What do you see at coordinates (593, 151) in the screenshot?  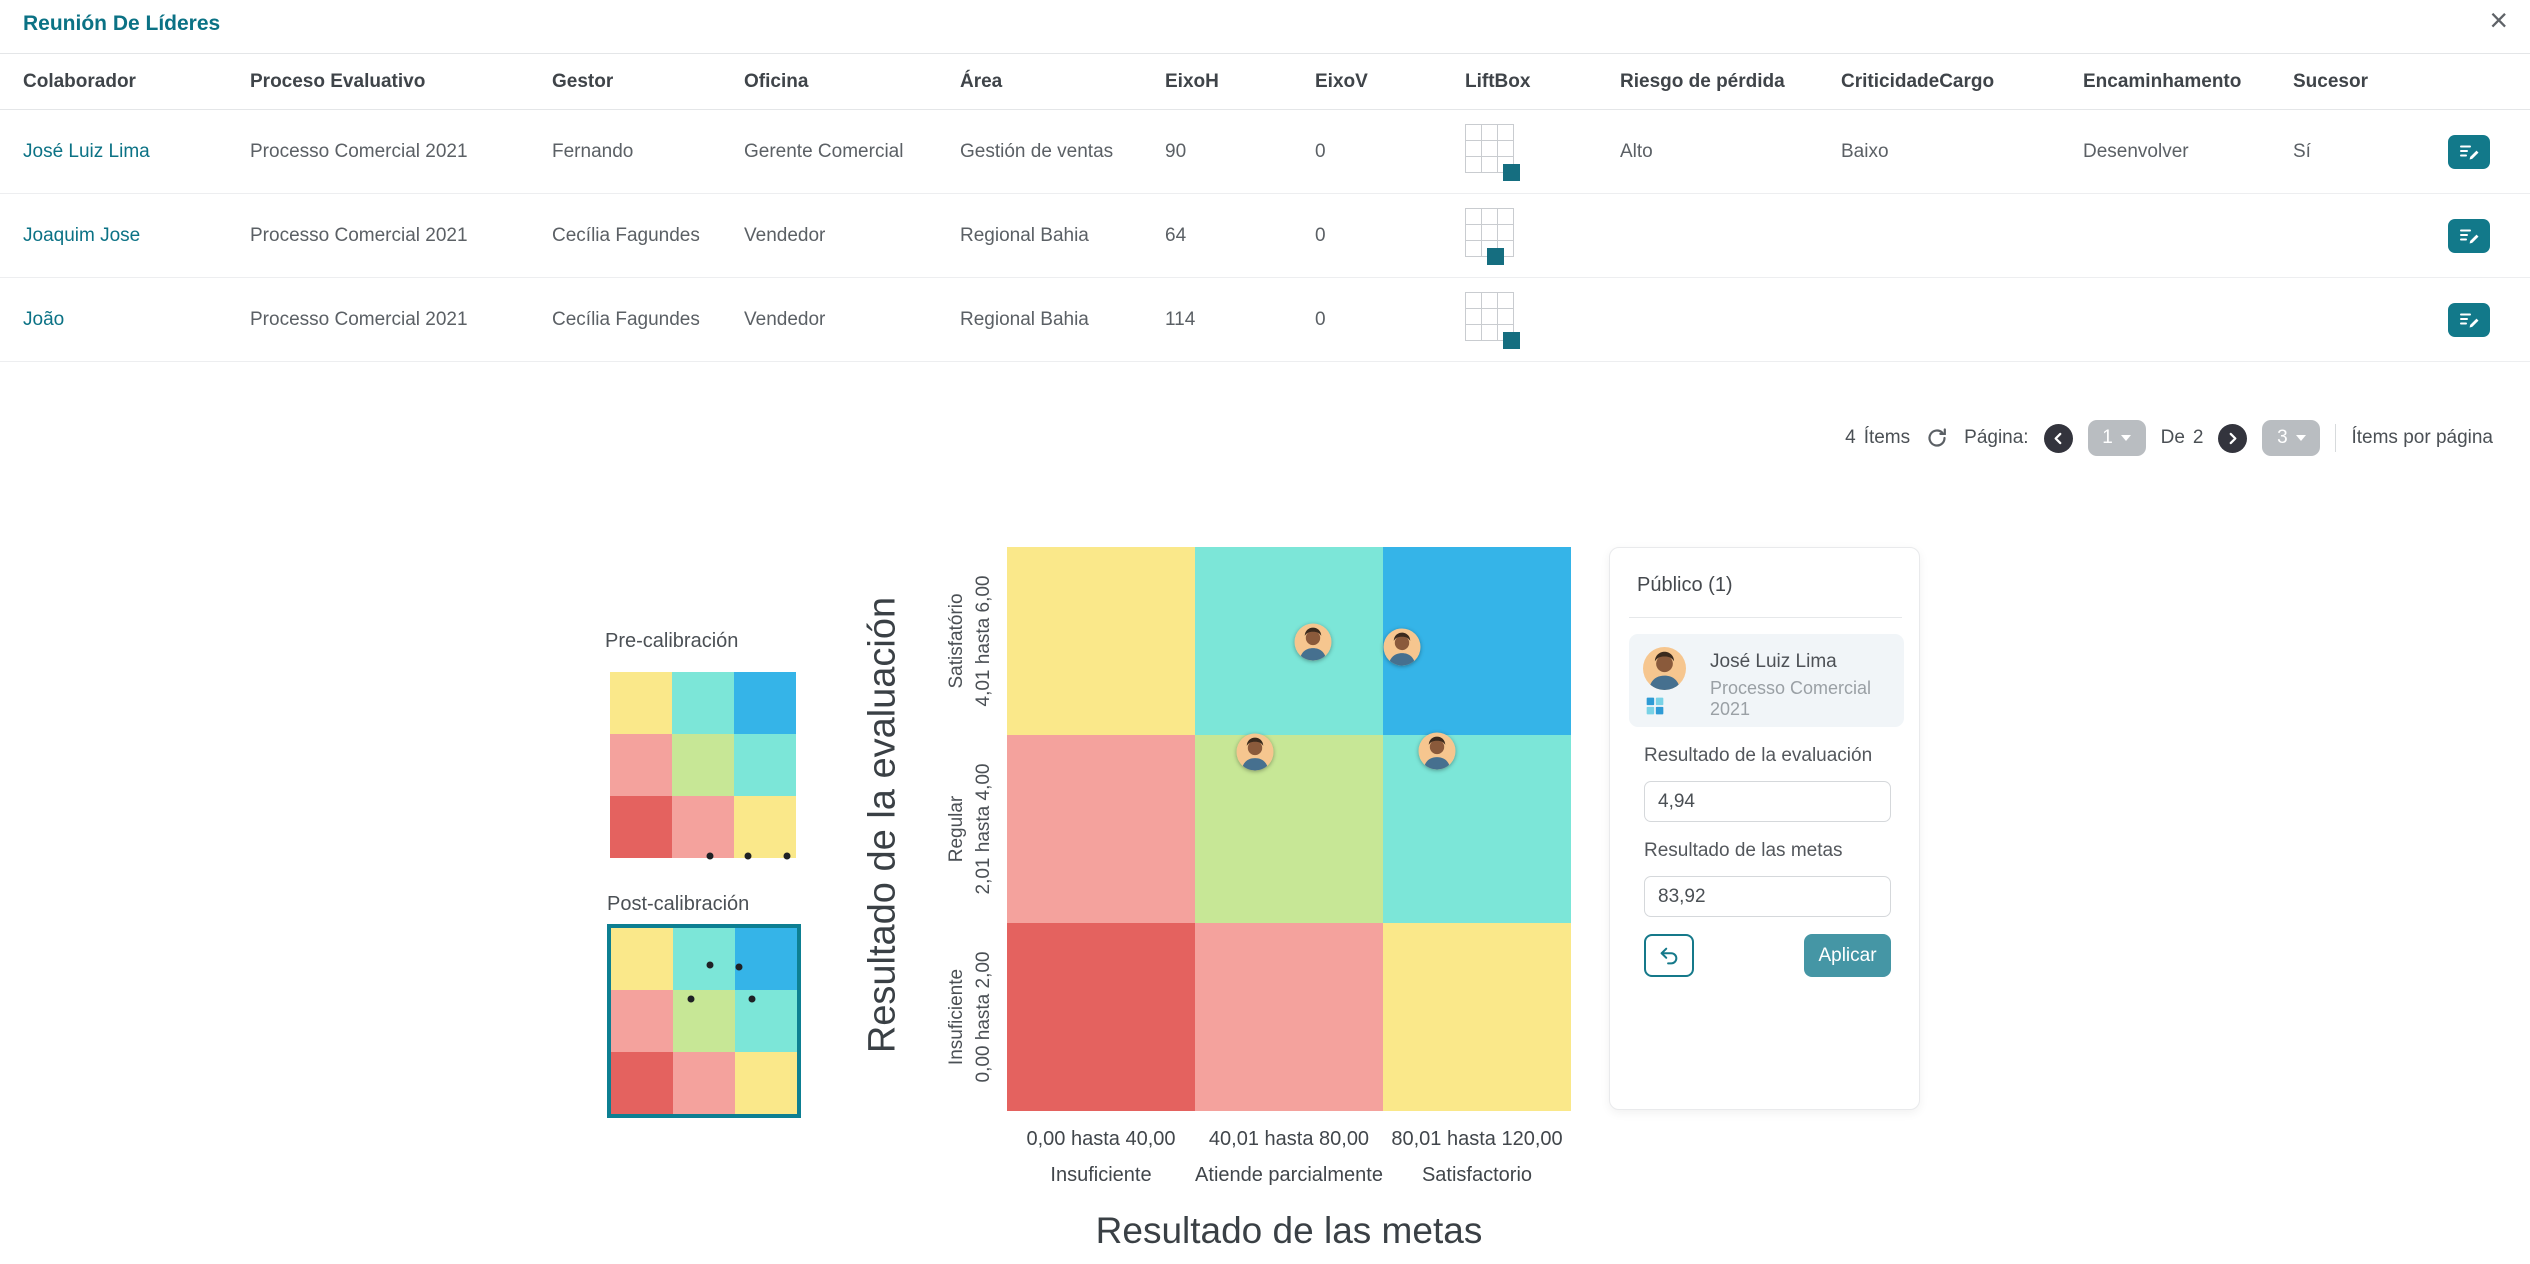 I see `cell-gestor: Fernando` at bounding box center [593, 151].